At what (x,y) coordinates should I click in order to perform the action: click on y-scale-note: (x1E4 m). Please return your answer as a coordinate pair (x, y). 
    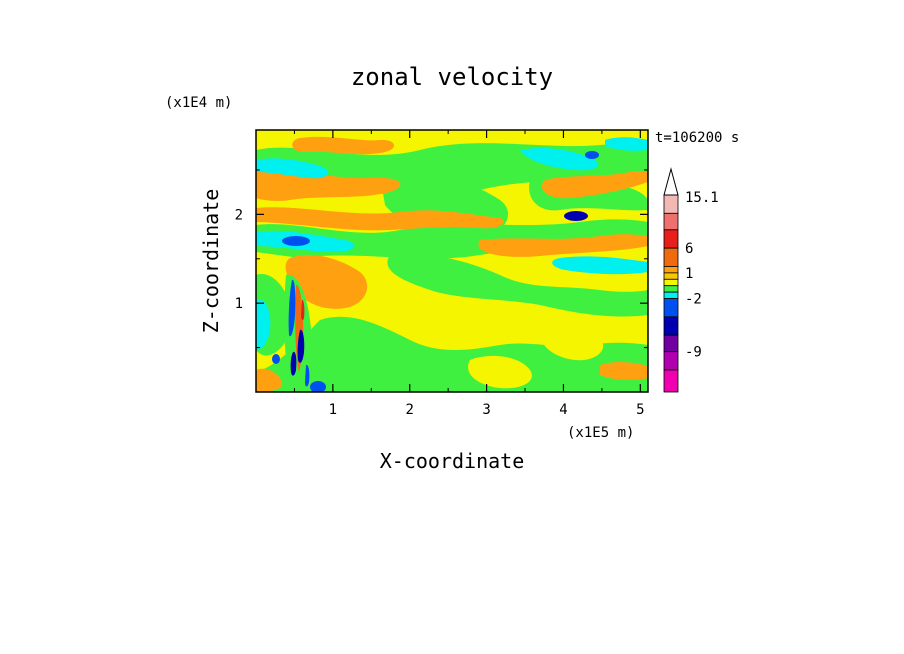
    Looking at the image, I should click on (198, 103).